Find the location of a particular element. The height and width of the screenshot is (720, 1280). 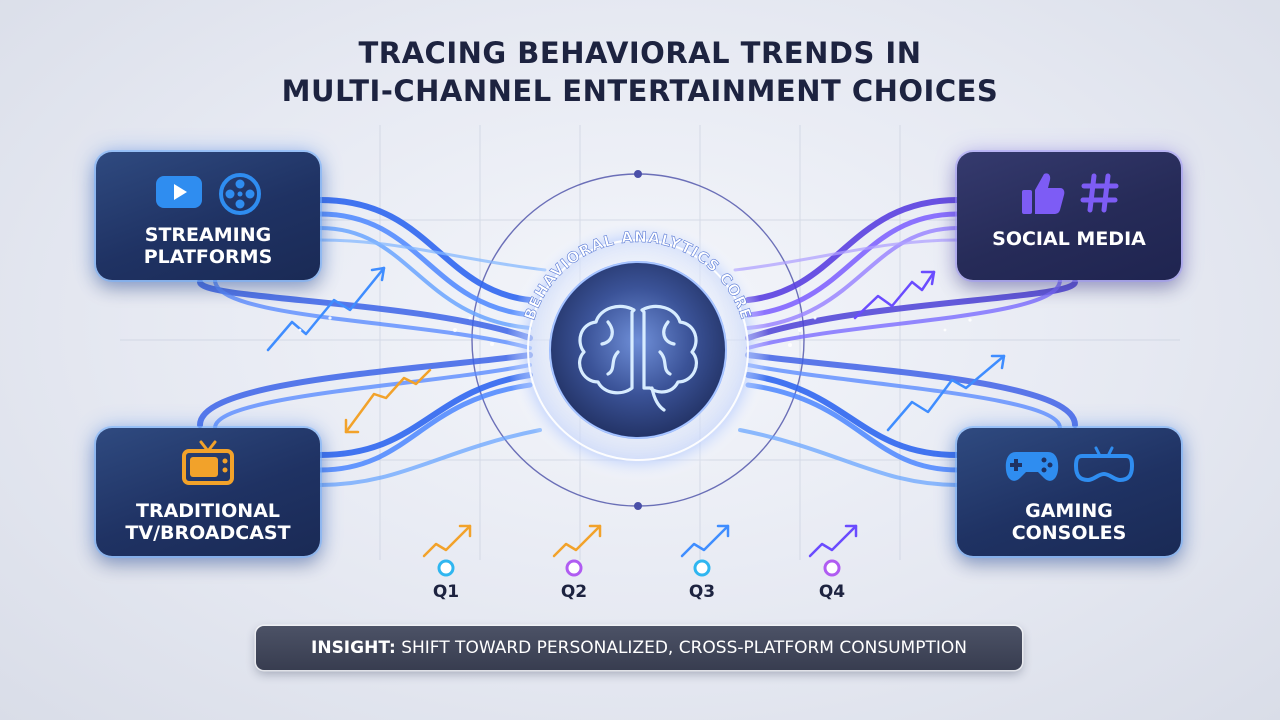

timeline-label-q1: Q1 is located at coordinates (446, 592).